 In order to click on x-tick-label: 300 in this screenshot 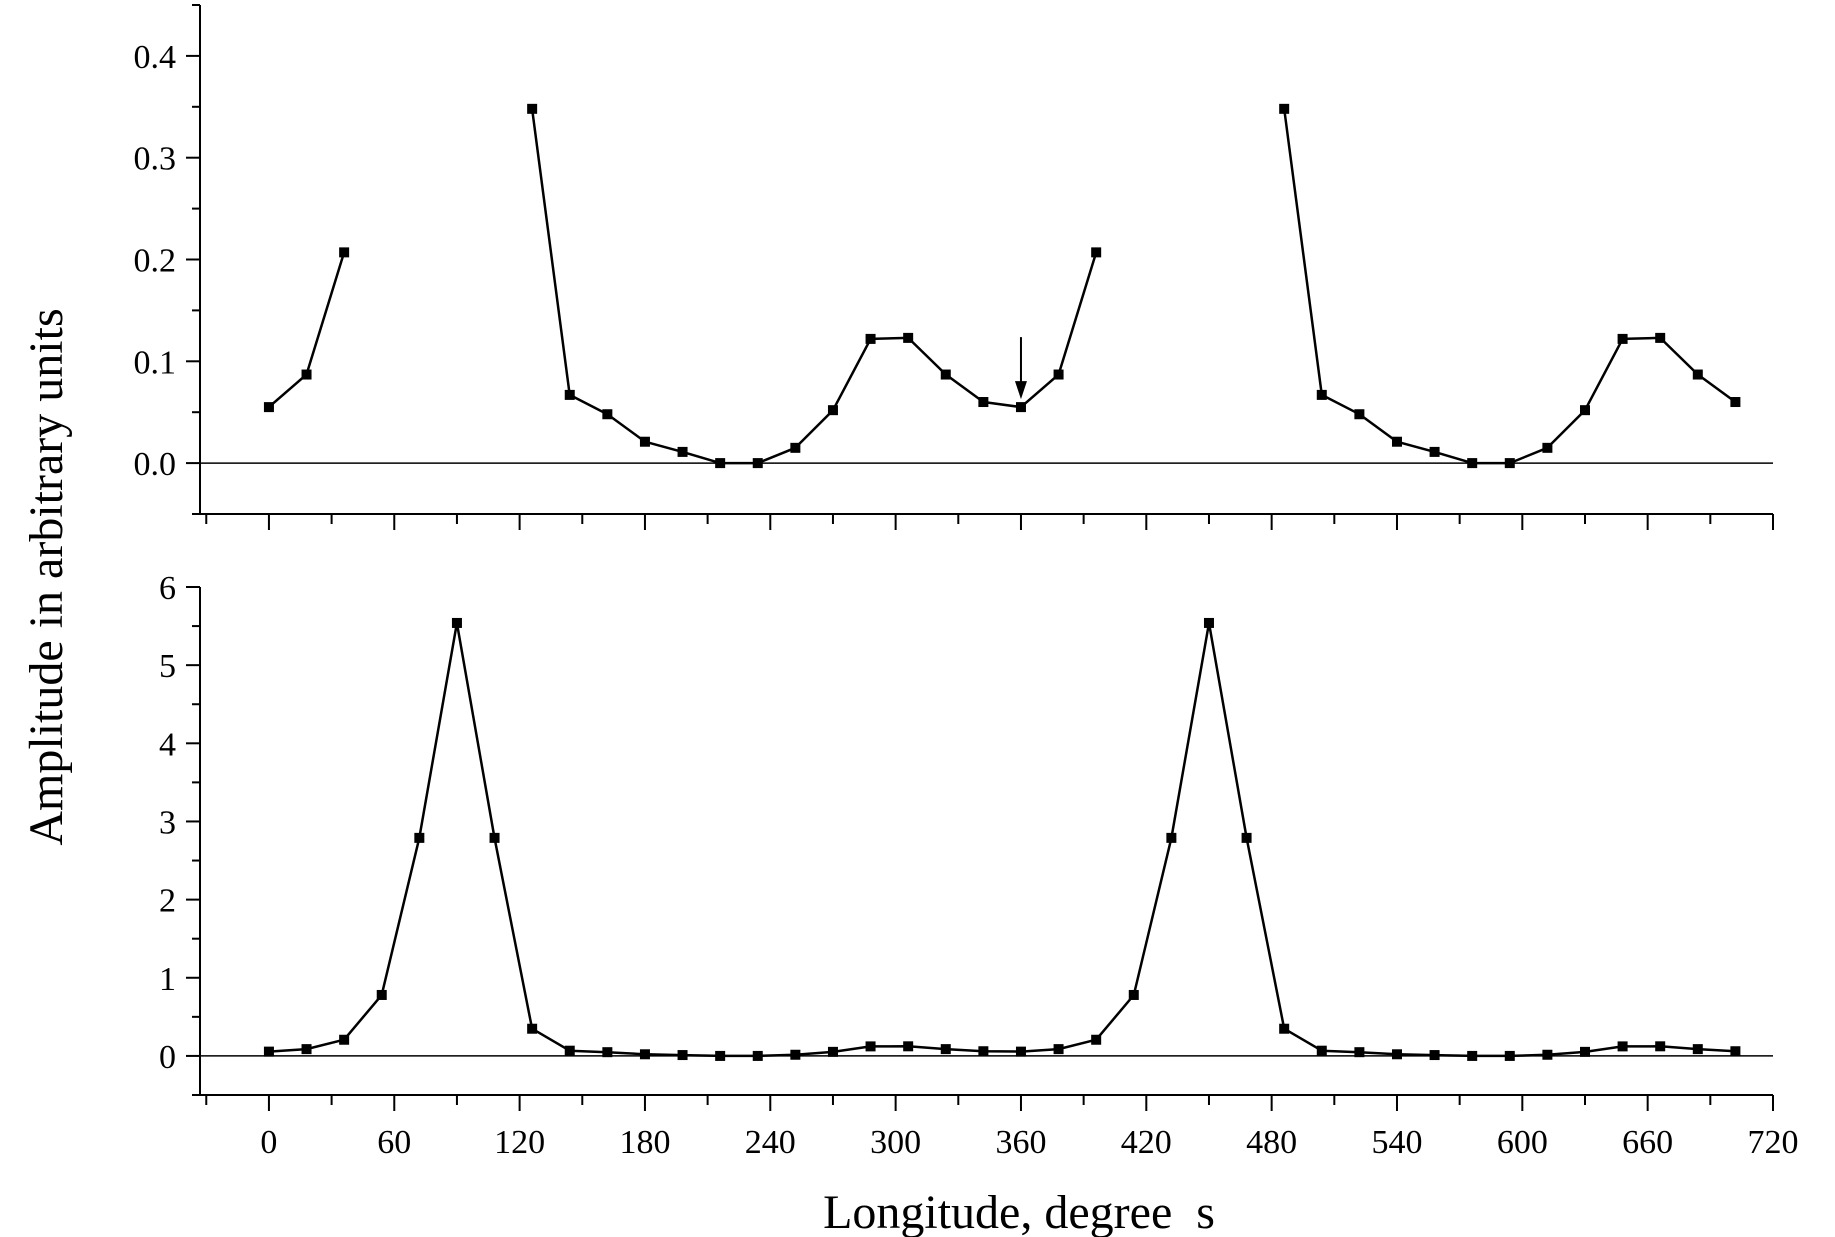, I will do `click(895, 1142)`.